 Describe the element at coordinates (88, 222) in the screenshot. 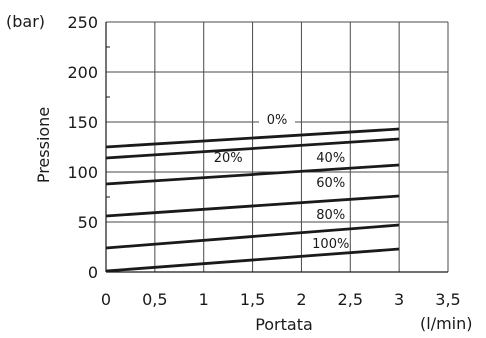

I see `y-tick-label-1: 50` at that location.